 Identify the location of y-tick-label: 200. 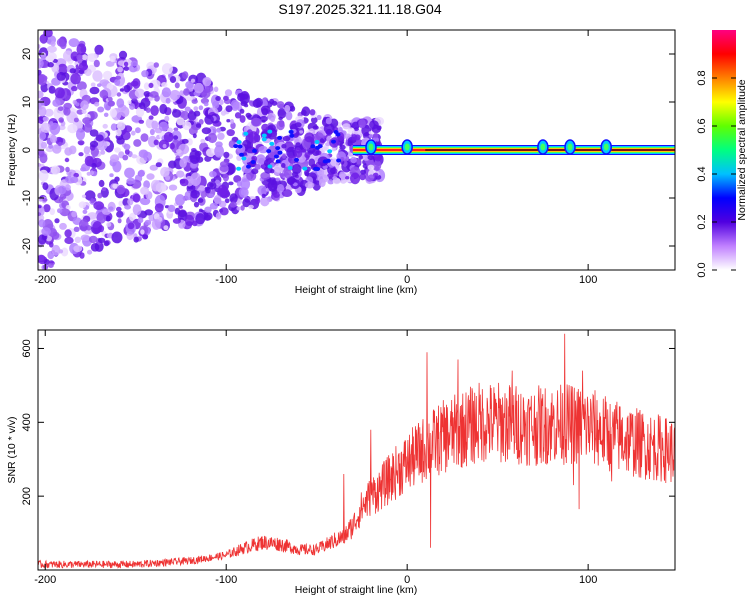
(27, 496).